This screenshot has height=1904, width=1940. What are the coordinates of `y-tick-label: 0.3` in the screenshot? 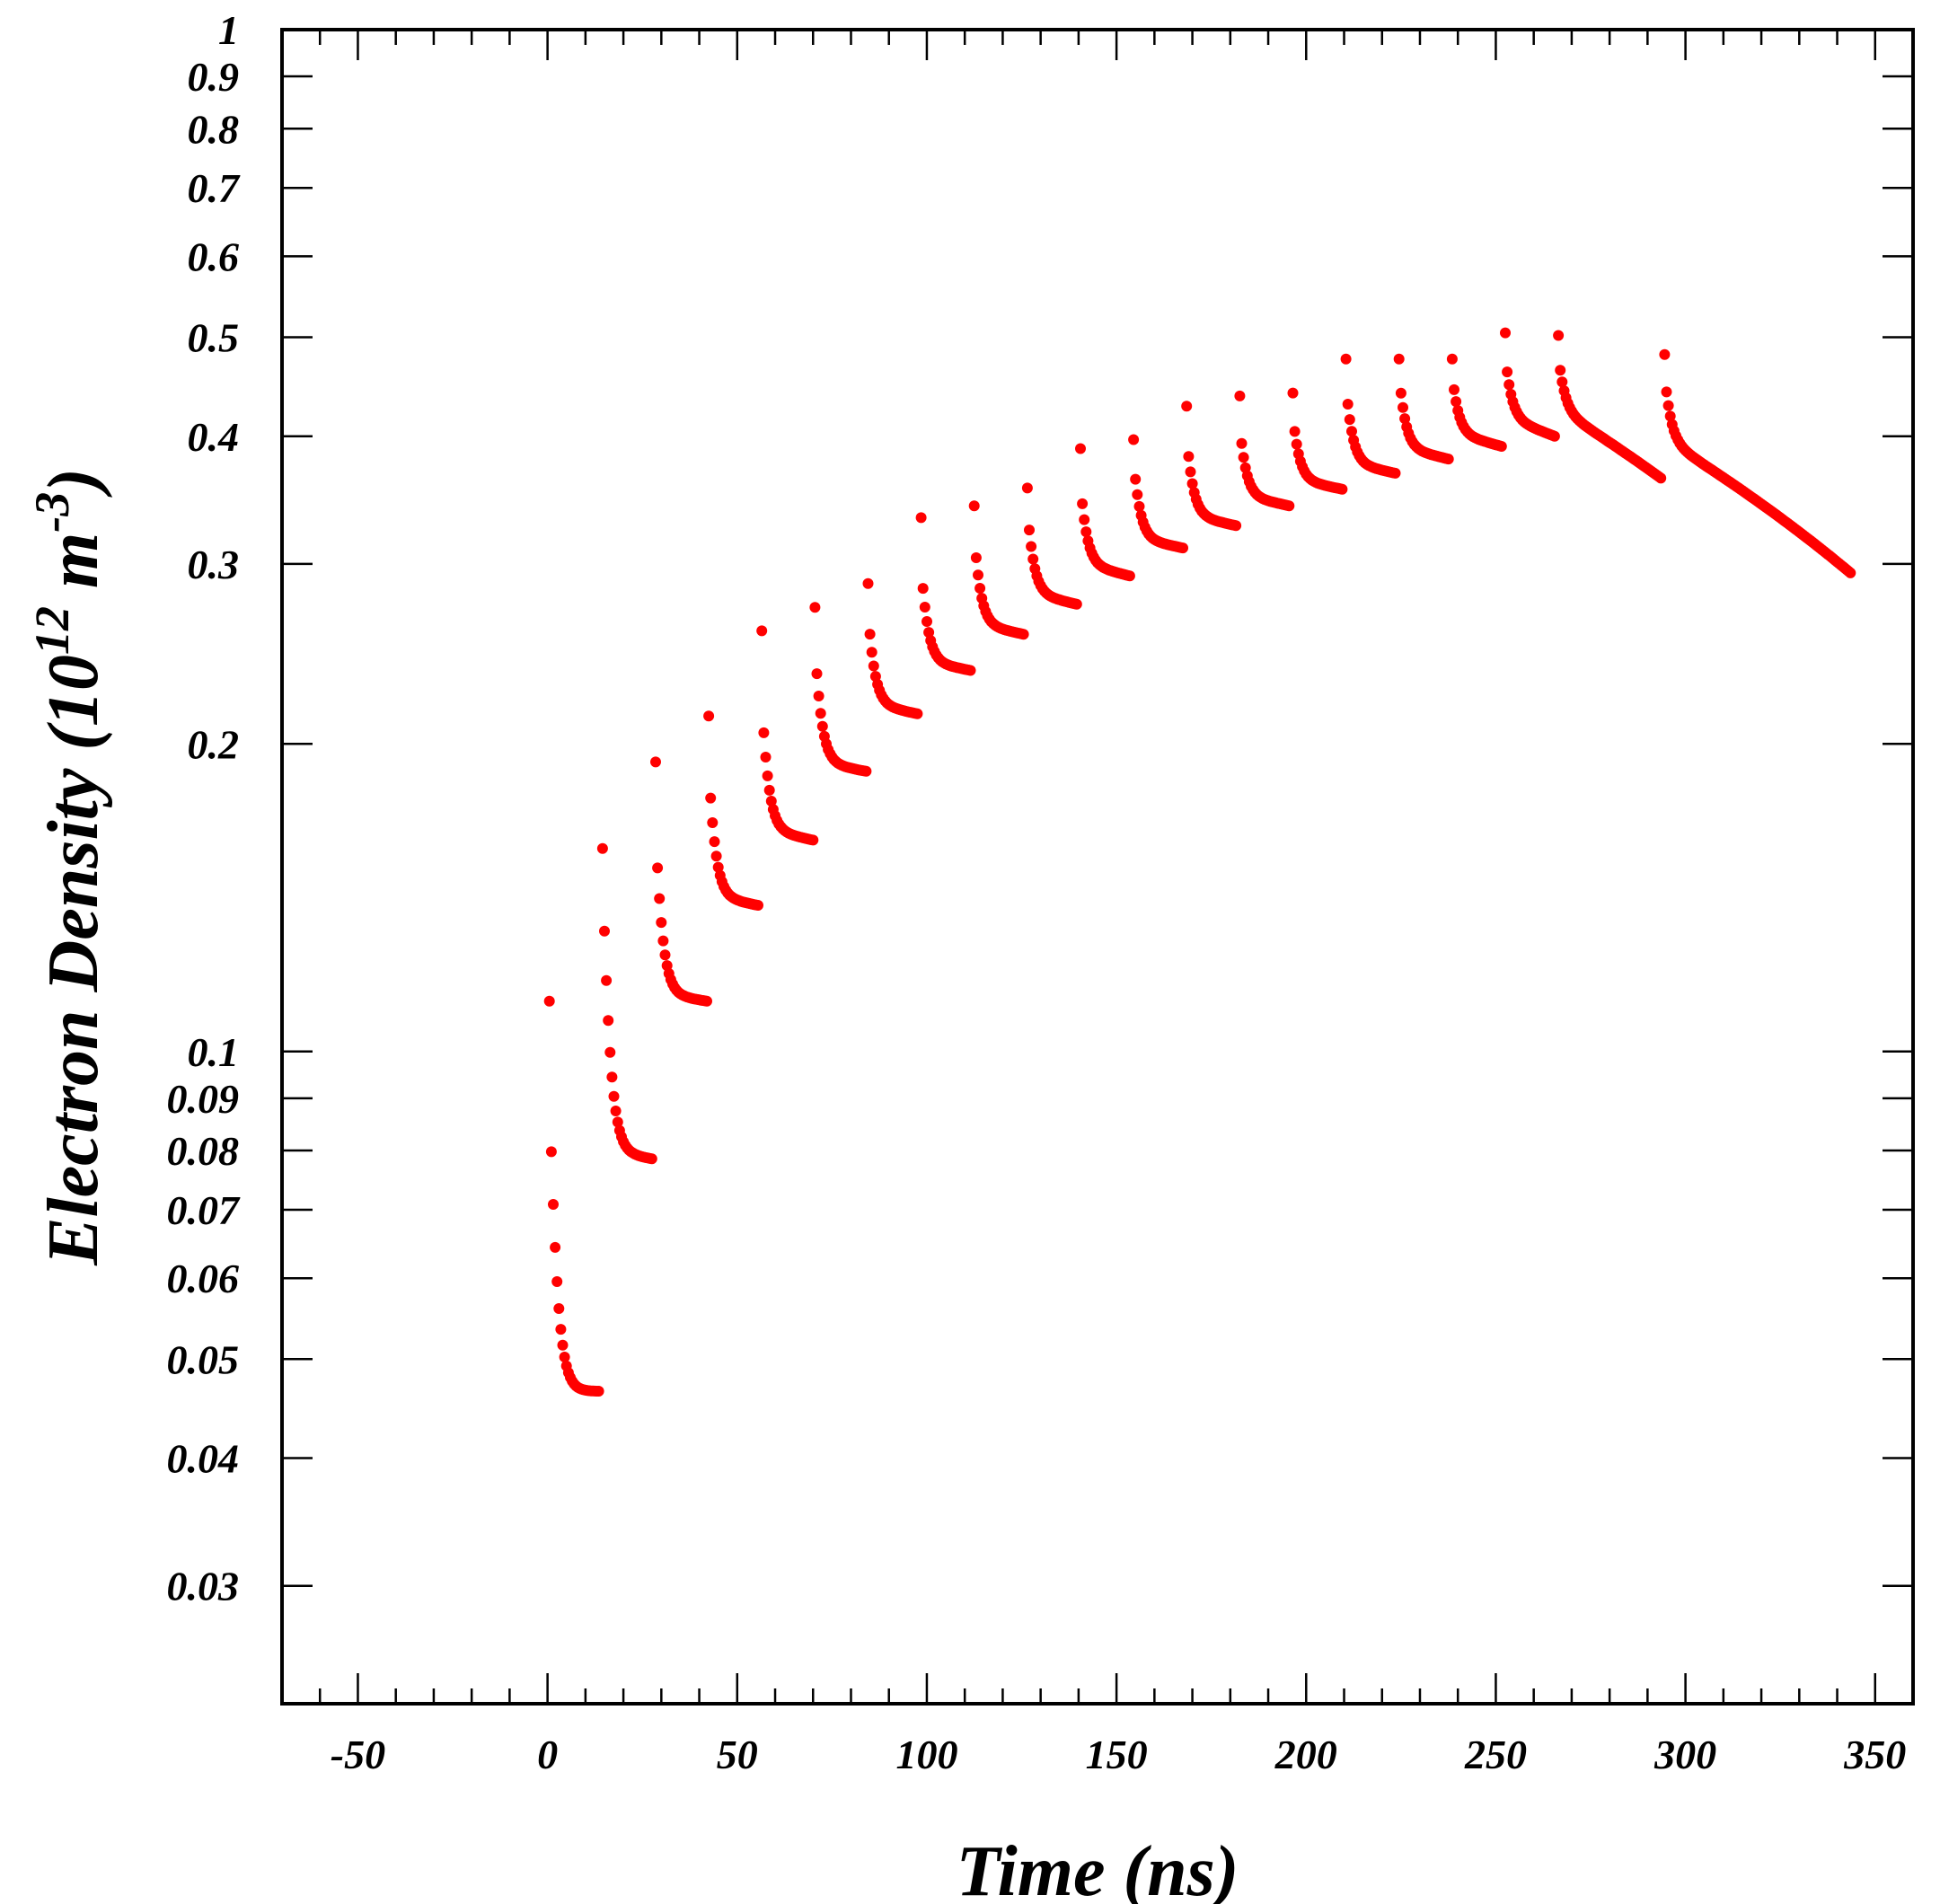 It's located at (214, 565).